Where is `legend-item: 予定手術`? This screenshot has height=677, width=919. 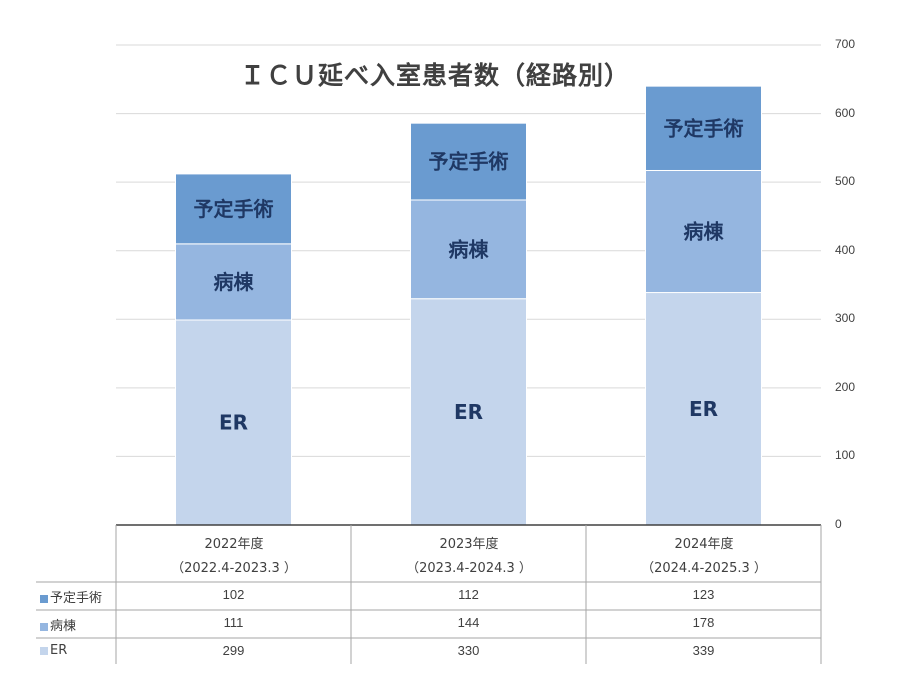 legend-item: 予定手術 is located at coordinates (71, 596).